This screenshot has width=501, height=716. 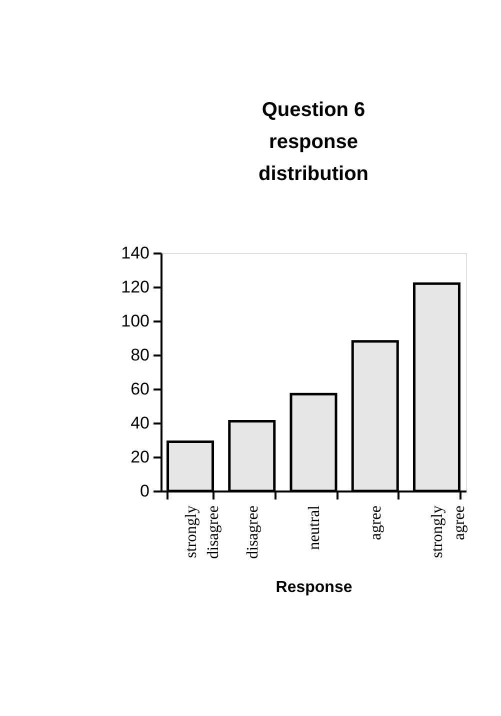 What do you see at coordinates (202, 532) in the screenshot?
I see `x-tick-label: strongly disagree` at bounding box center [202, 532].